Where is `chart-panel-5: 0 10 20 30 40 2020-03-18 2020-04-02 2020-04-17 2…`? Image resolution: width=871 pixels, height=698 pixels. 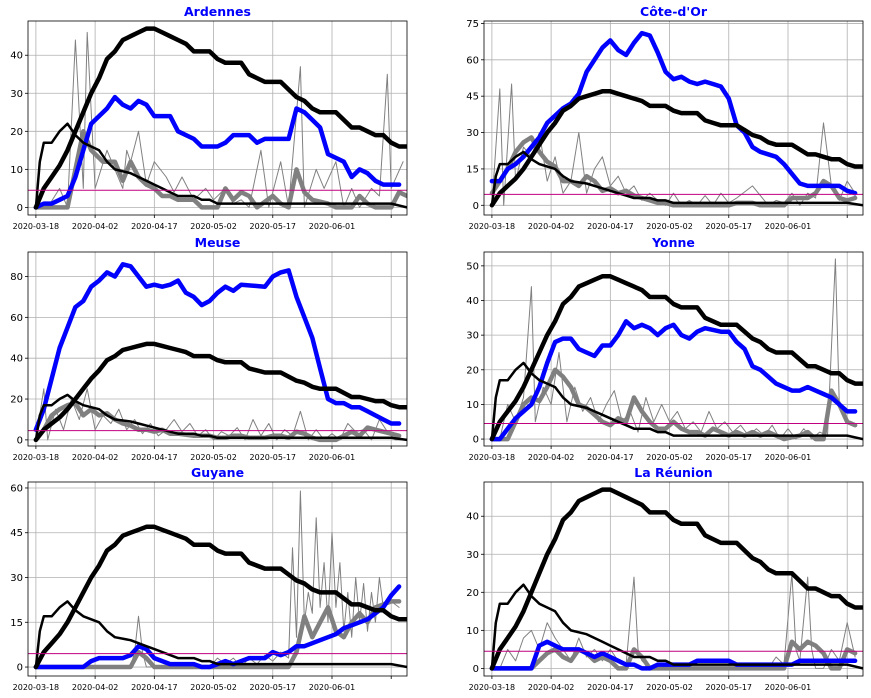
chart-panel-5: 0 10 20 30 40 2020-03-18 2020-04-02 2020-04-17 2… is located at coordinates (665, 578).